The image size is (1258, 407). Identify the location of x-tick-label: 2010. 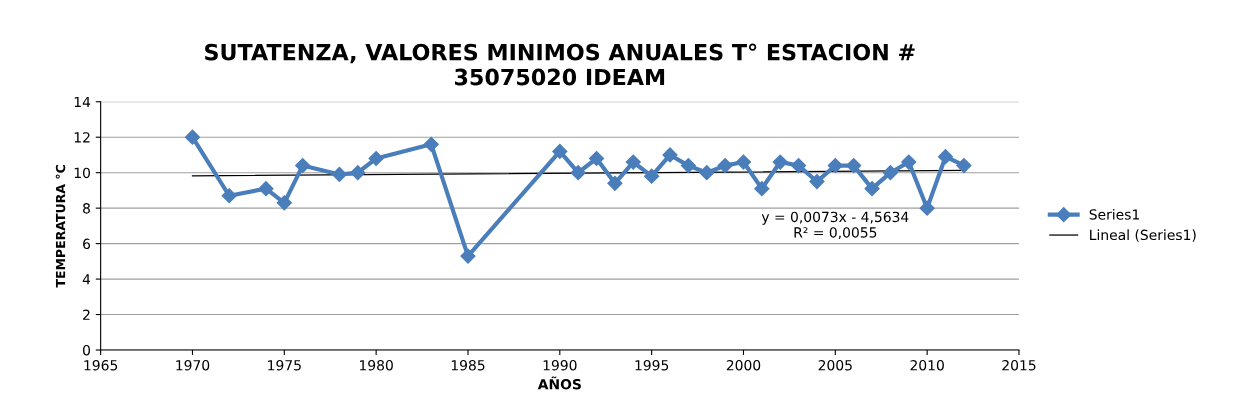
(927, 365).